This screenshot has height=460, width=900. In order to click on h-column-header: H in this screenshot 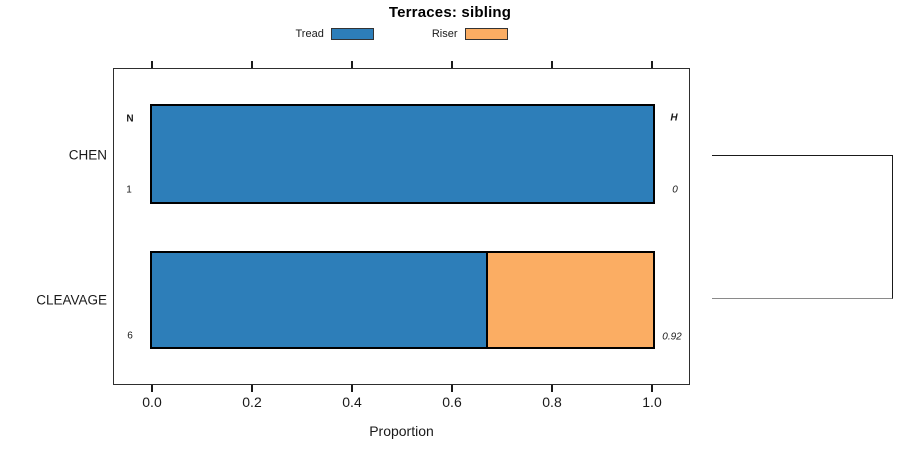, I will do `click(674, 118)`.